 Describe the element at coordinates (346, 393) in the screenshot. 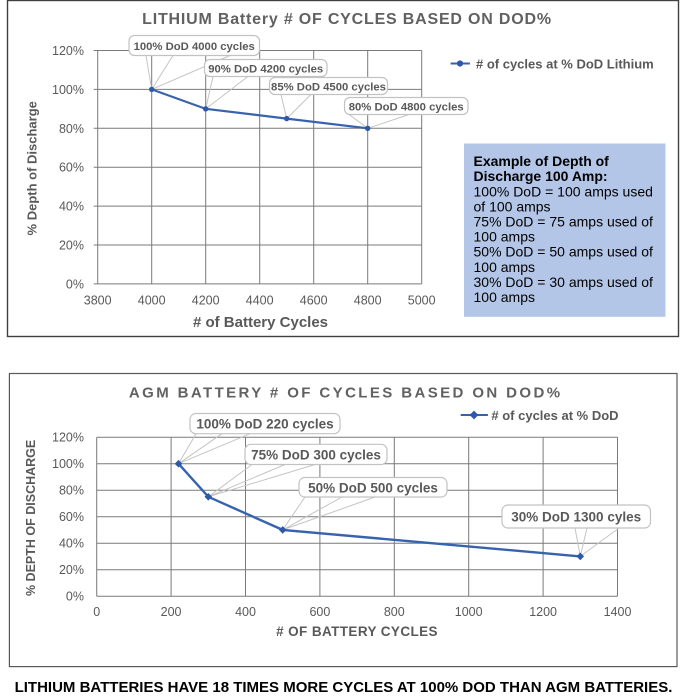

I see `svg-text:AGM BATTERY # OF CYCLES BASED: AGM BATTERY # OF CYCLES BASED ON DOD%` at that location.